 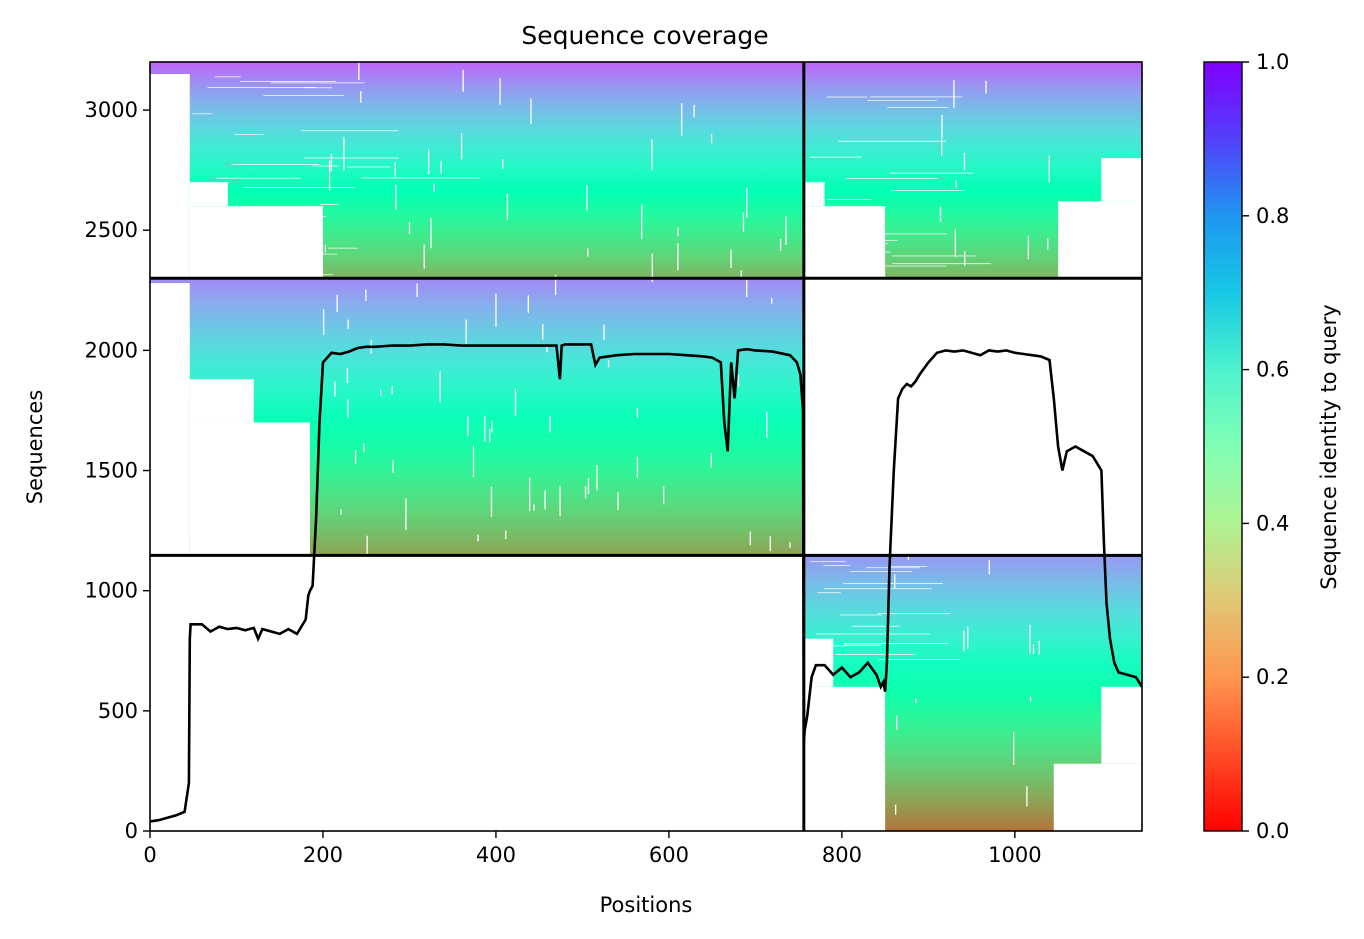 What do you see at coordinates (111, 230) in the screenshot?
I see `y-tick-label: 2500` at bounding box center [111, 230].